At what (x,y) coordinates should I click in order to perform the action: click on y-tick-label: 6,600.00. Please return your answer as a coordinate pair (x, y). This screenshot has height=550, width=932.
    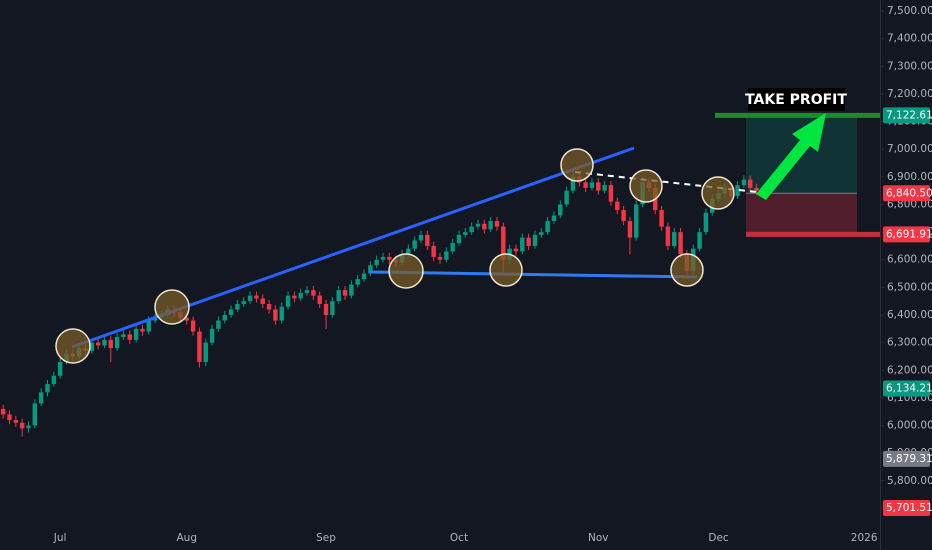
    Looking at the image, I should click on (909, 260).